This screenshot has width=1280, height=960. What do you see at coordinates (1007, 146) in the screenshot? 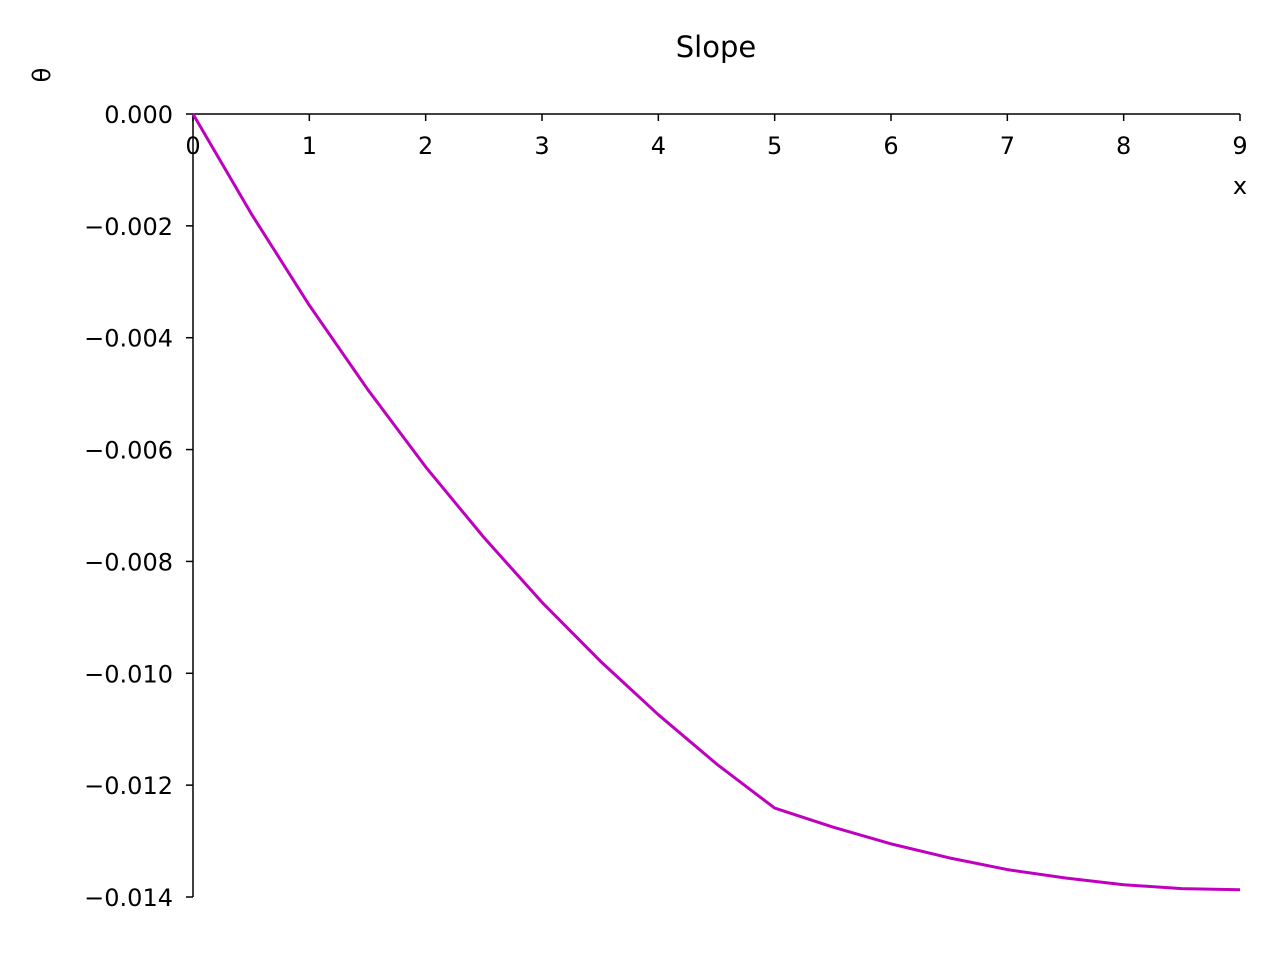
I see `x-tick-label: 7` at bounding box center [1007, 146].